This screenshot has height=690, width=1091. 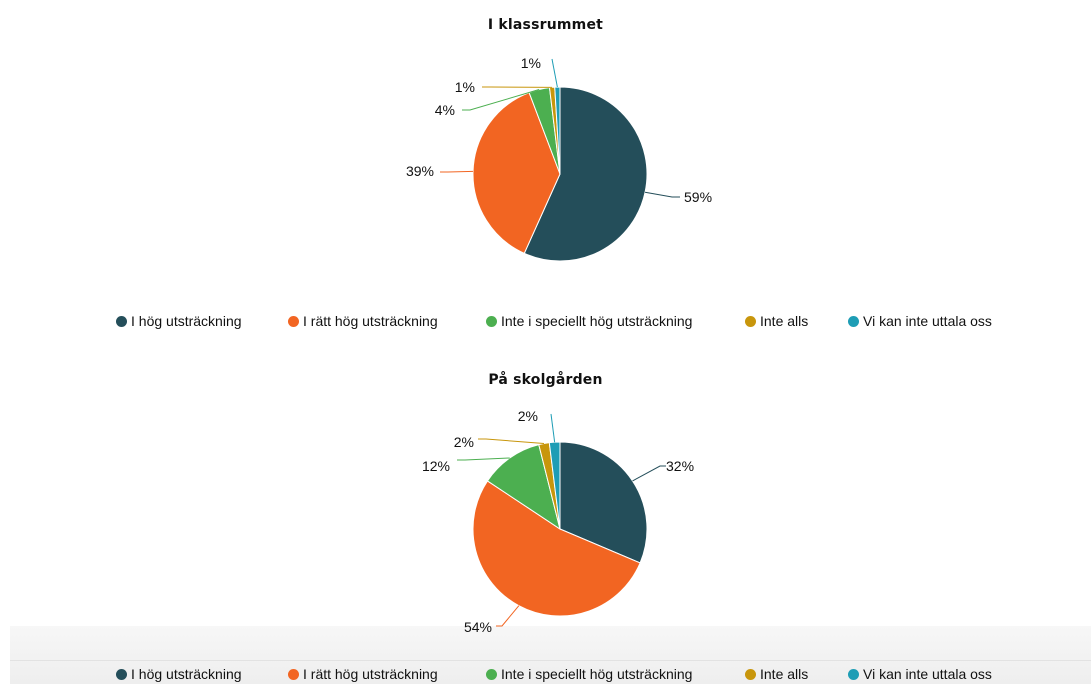 What do you see at coordinates (680, 466) in the screenshot?
I see `data-label: 32%` at bounding box center [680, 466].